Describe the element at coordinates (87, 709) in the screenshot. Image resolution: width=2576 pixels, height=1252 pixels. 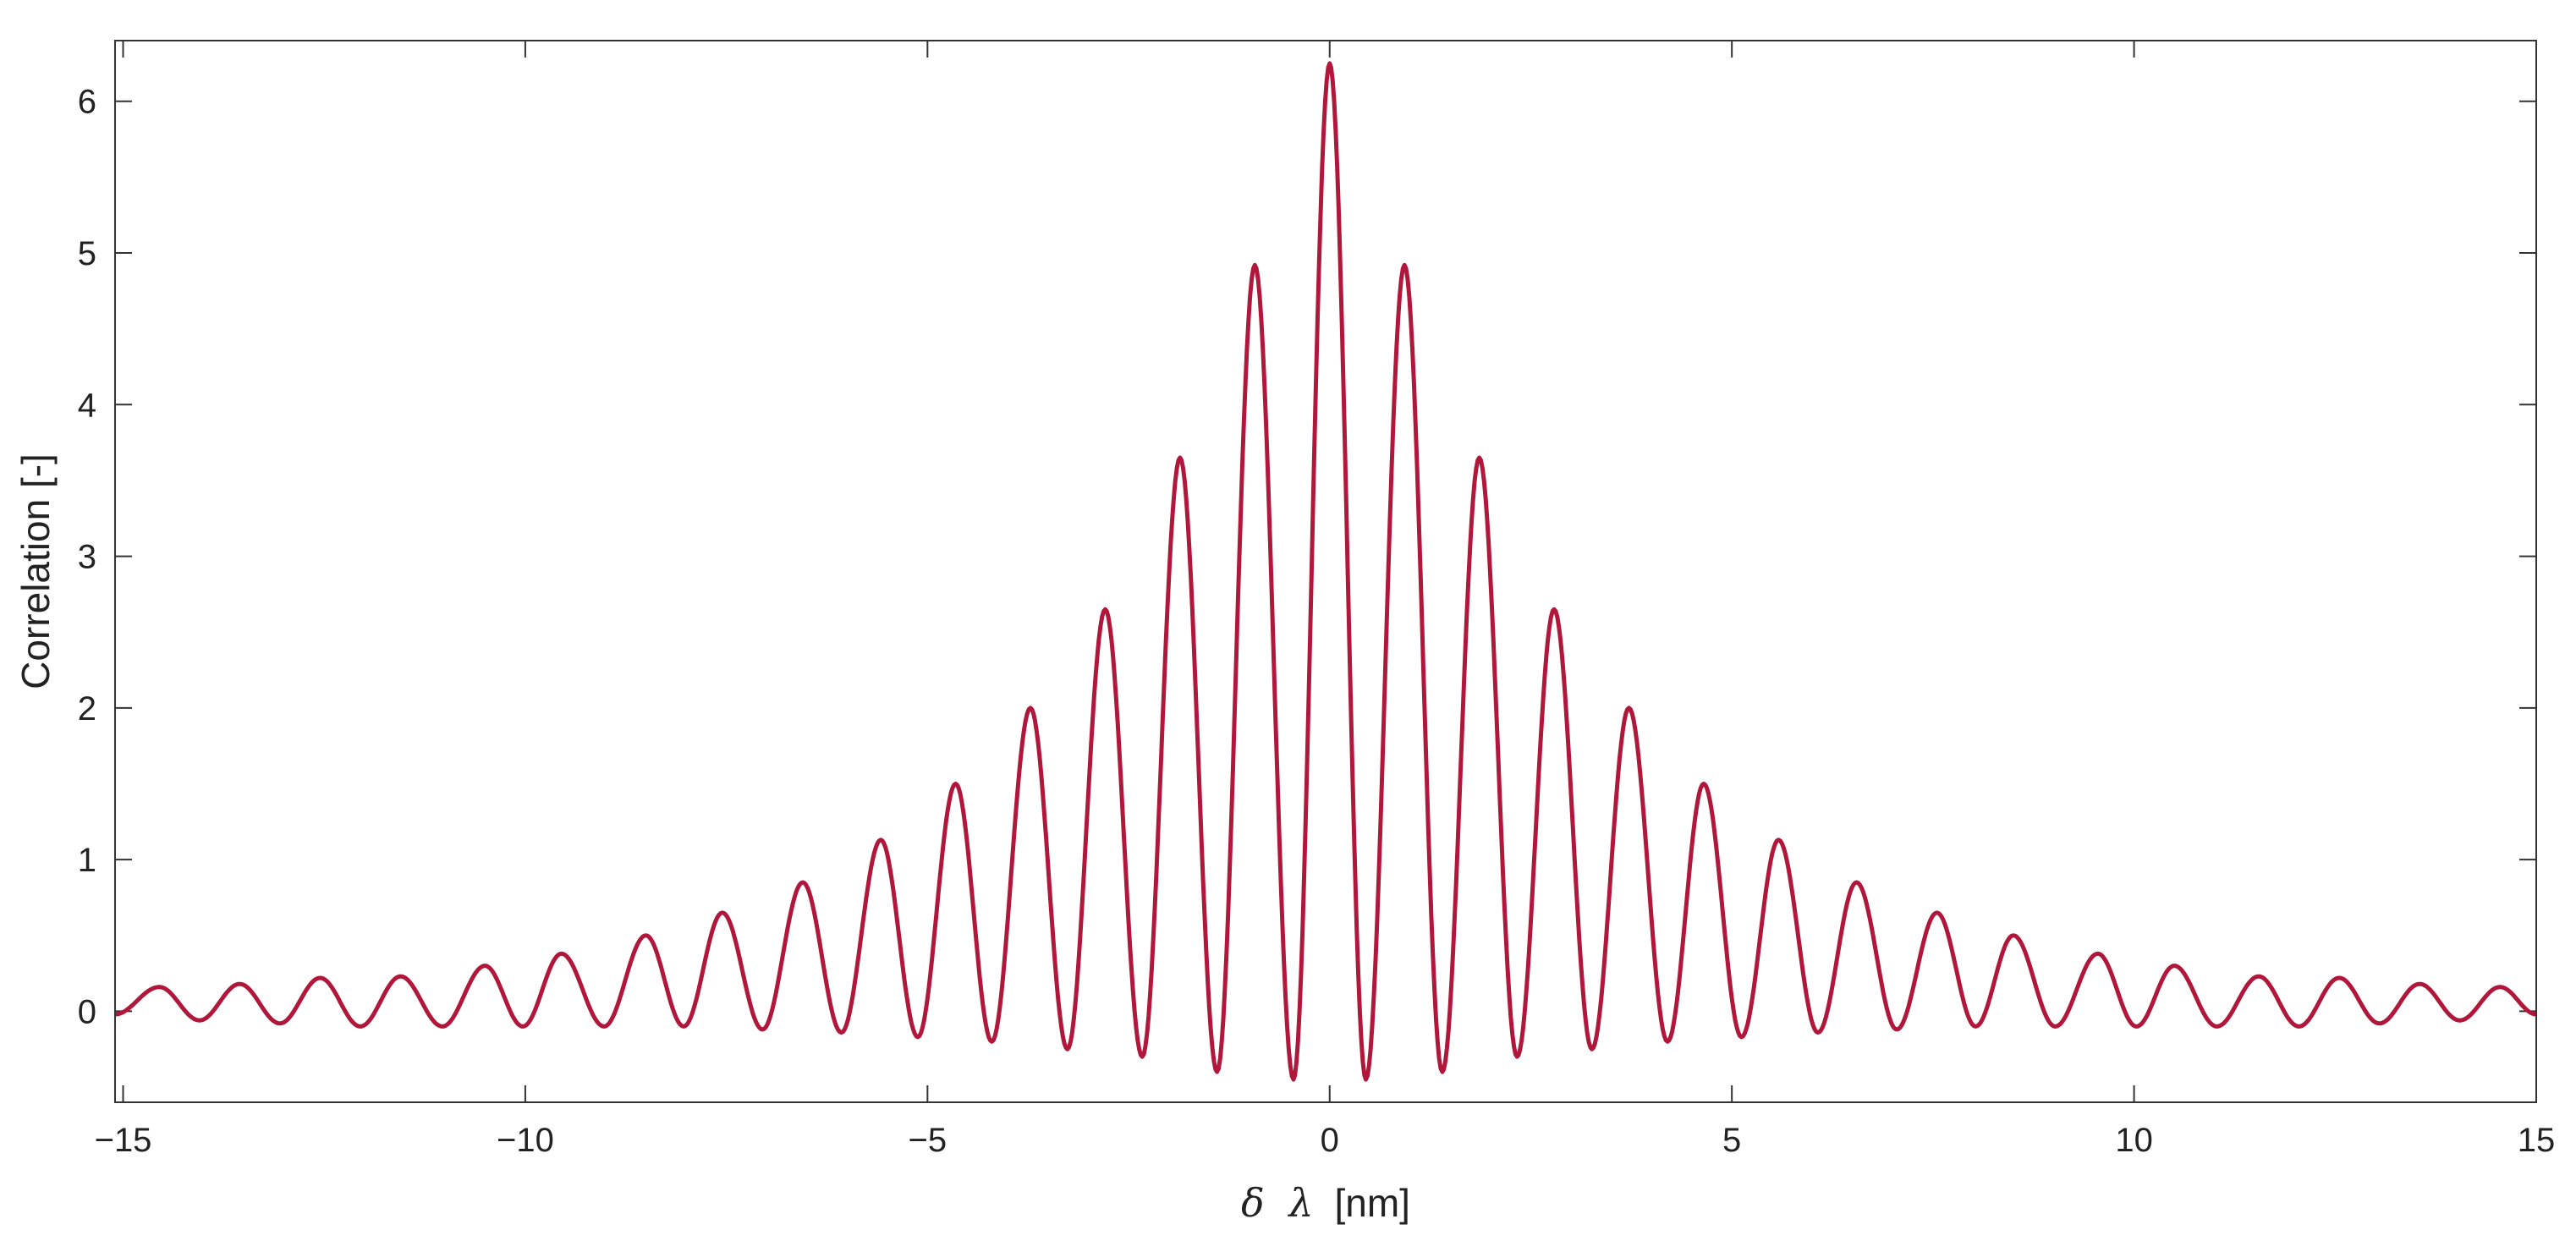
I see `y-tick-label: 2` at that location.